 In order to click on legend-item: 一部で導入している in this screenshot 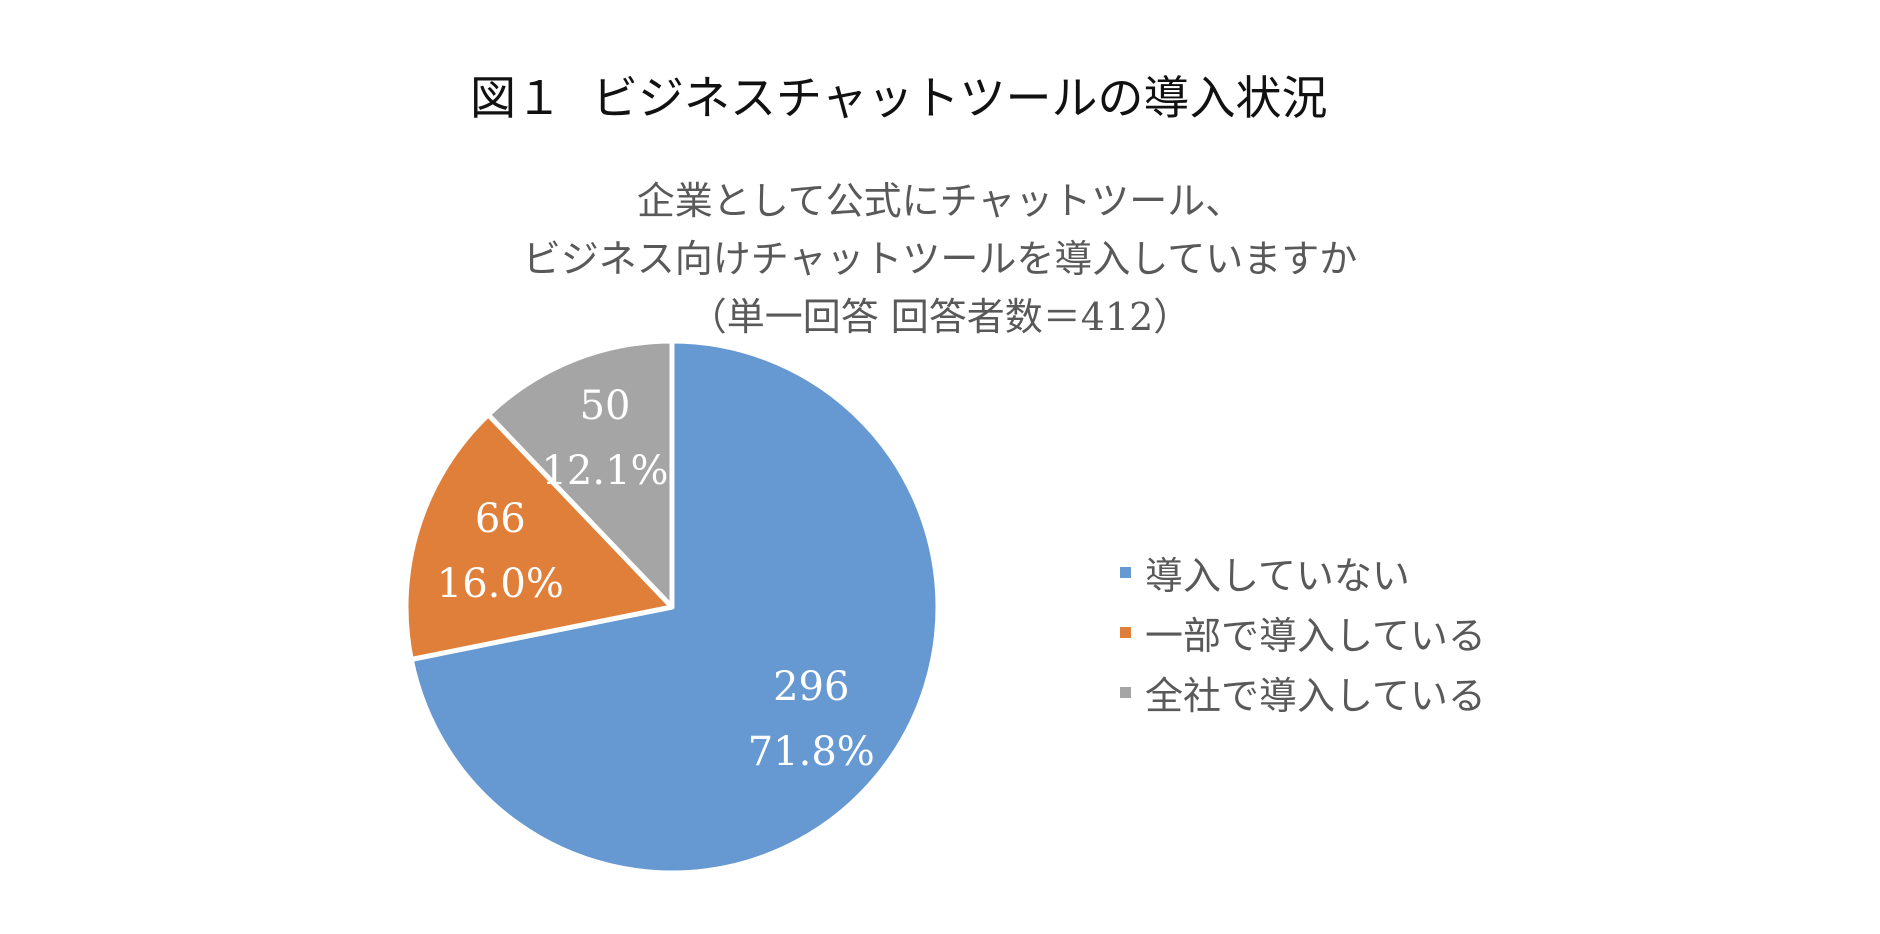, I will do `click(1303, 632)`.